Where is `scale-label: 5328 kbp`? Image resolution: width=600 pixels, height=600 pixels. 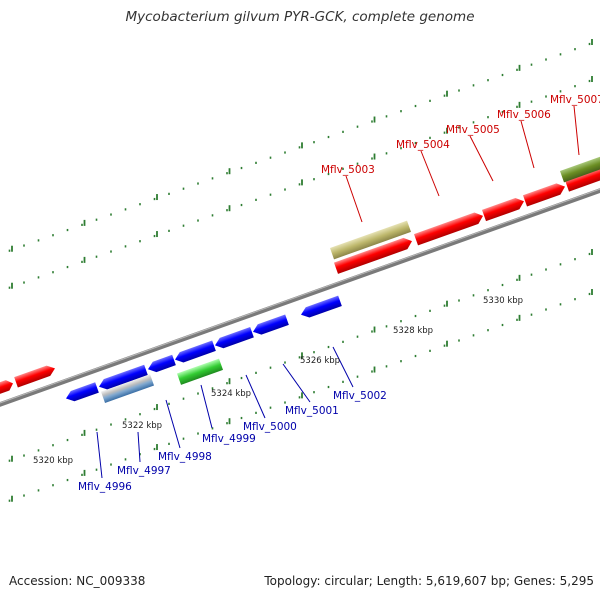 scale-label: 5328 kbp is located at coordinates (413, 331).